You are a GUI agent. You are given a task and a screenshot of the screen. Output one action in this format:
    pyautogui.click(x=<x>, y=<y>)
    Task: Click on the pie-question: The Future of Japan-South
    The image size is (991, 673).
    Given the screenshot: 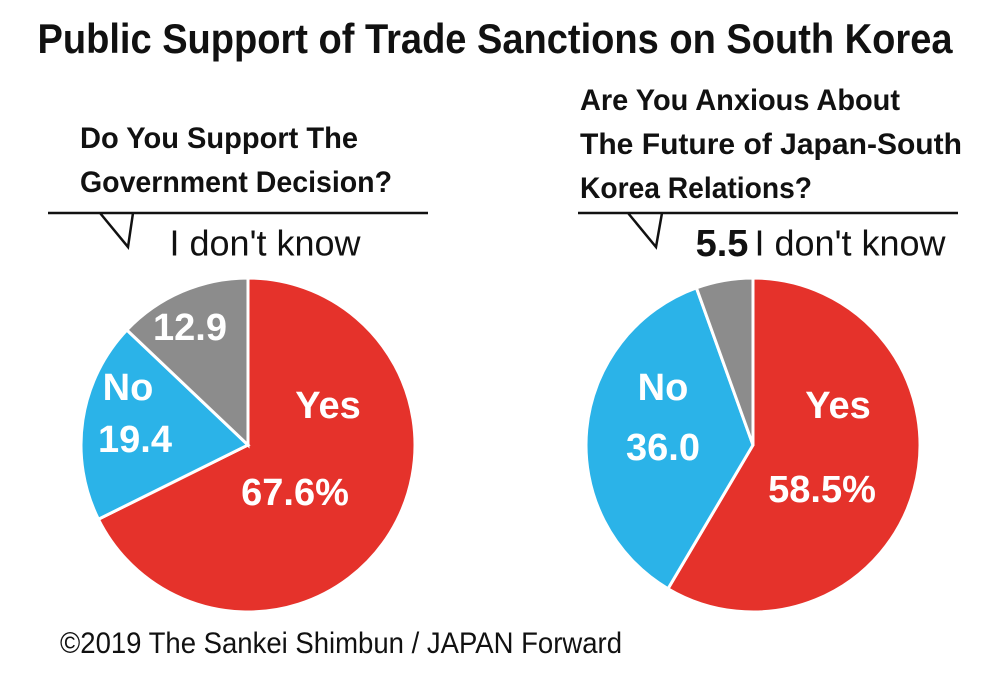 What is the action you would take?
    pyautogui.click(x=771, y=144)
    